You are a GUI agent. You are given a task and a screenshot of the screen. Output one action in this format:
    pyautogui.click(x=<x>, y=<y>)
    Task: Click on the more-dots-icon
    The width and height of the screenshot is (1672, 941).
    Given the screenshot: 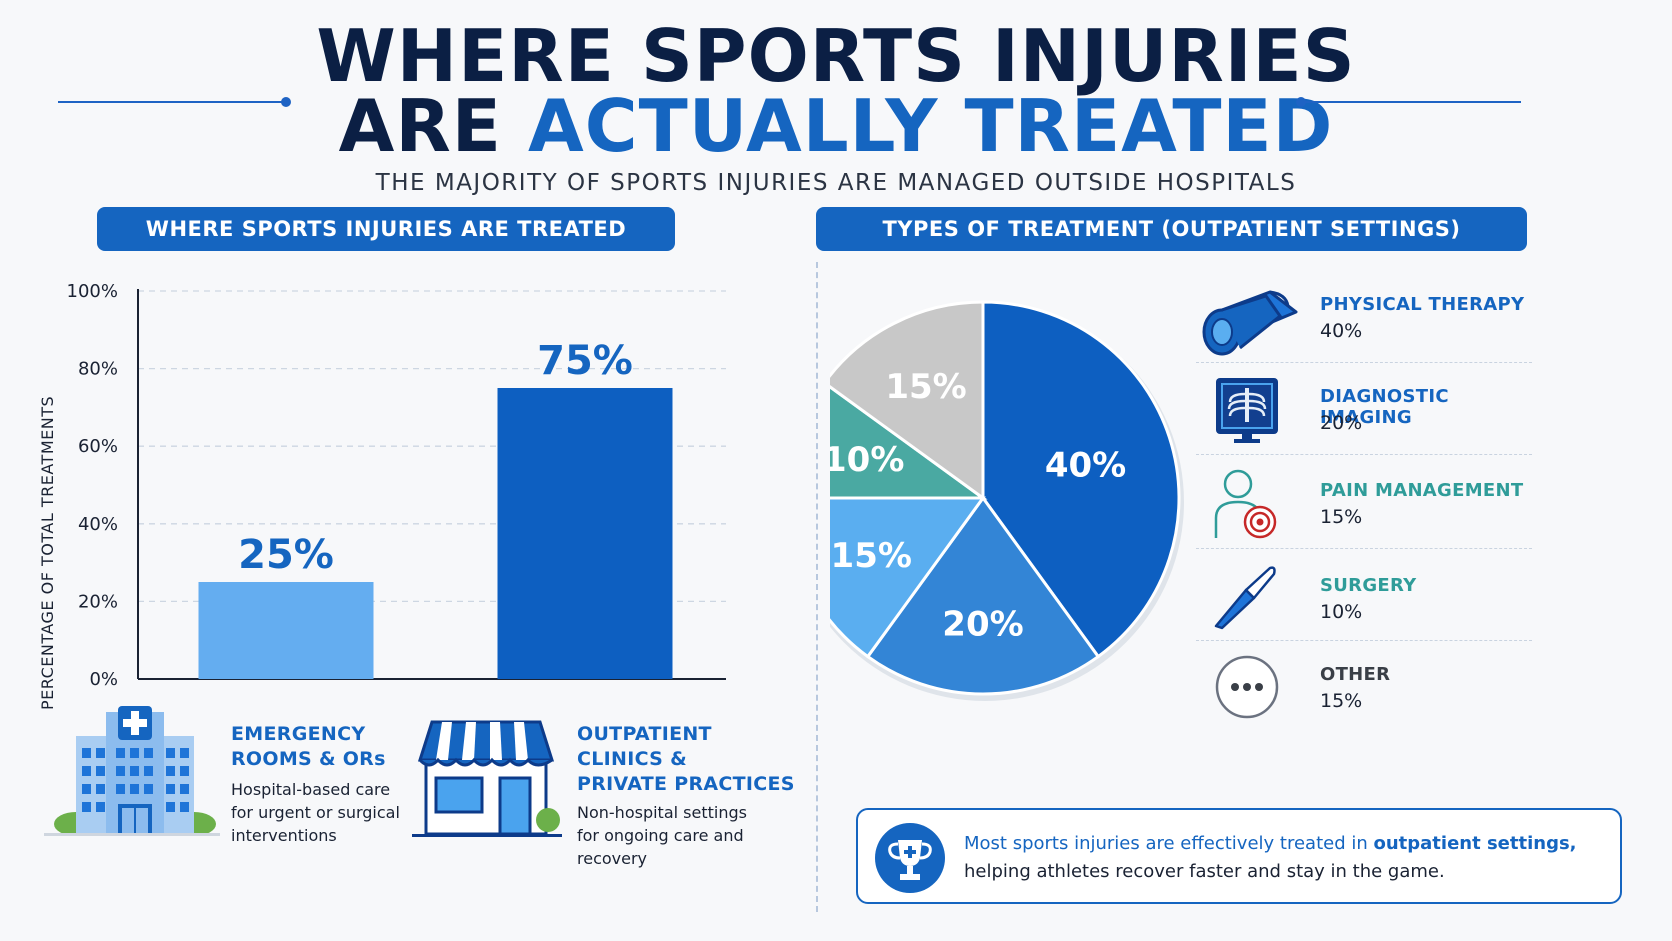 What is the action you would take?
    pyautogui.click(x=1247, y=687)
    